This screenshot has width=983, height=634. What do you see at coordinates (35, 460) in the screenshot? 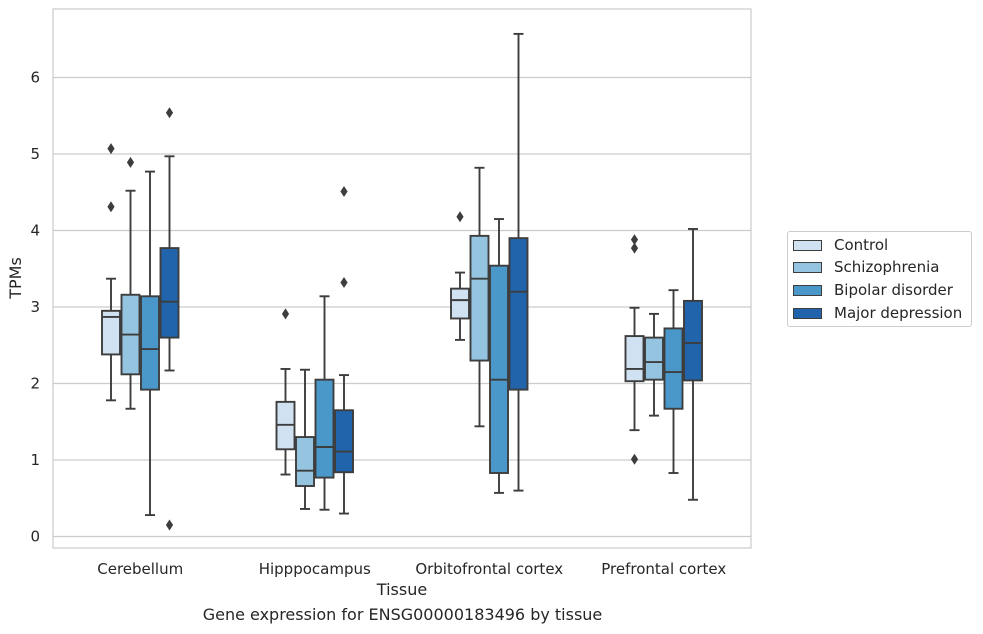
I see `y-tick-label-1: 1` at bounding box center [35, 460].